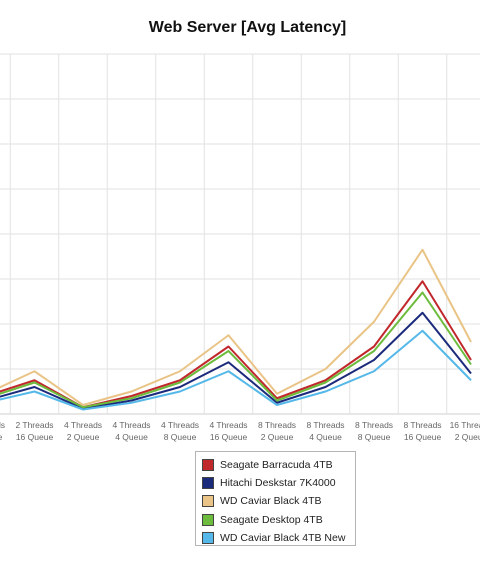 The height and width of the screenshot is (568, 480). What do you see at coordinates (247, 27) in the screenshot?
I see `chart-title: Web Server [Avg Latency]` at bounding box center [247, 27].